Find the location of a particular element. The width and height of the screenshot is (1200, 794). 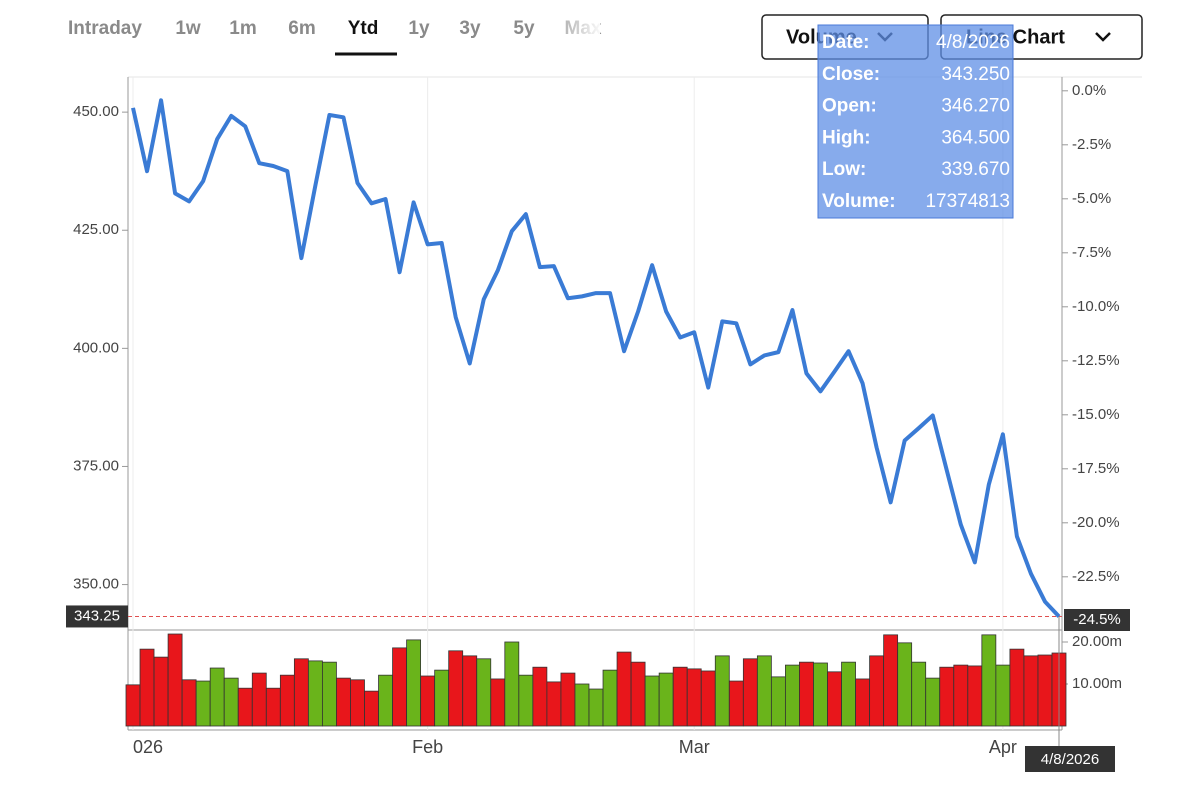

tooltip-value: 343.250 is located at coordinates (975, 74).